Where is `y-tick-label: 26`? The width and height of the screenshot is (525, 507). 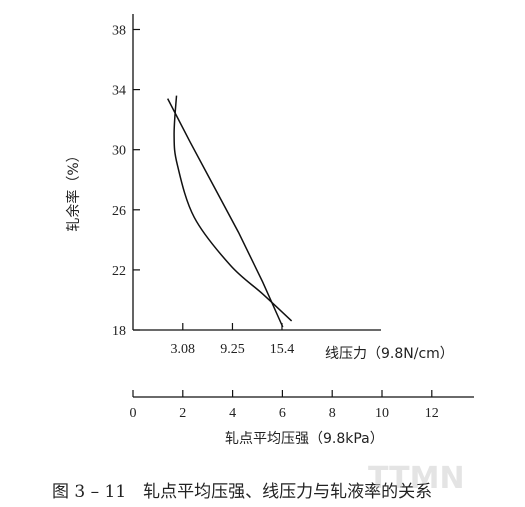 y-tick-label: 26 is located at coordinates (119, 211).